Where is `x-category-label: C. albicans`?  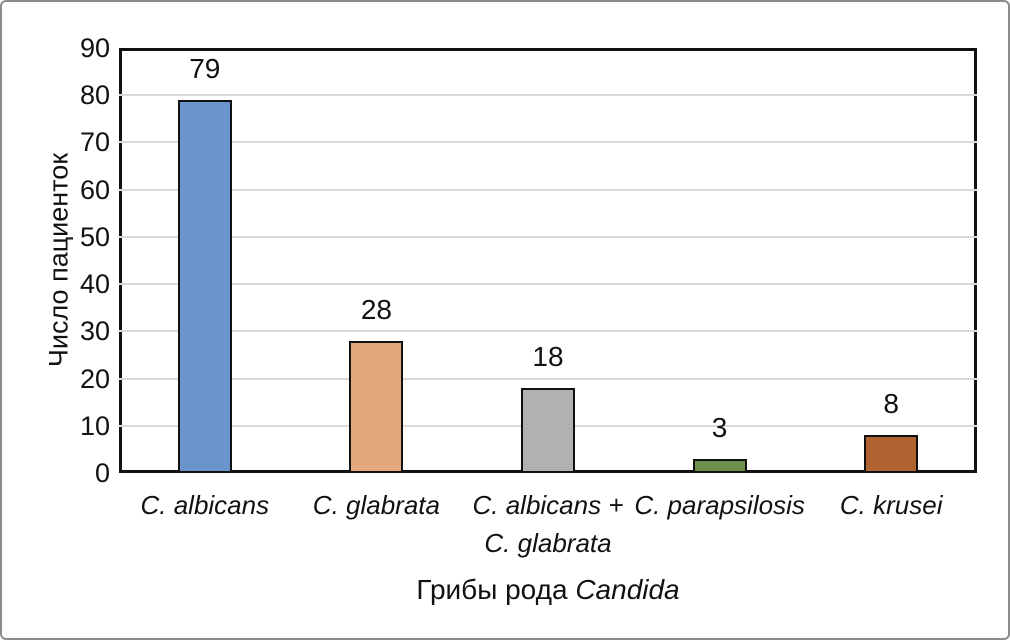
x-category-label: C. albicans is located at coordinates (205, 505).